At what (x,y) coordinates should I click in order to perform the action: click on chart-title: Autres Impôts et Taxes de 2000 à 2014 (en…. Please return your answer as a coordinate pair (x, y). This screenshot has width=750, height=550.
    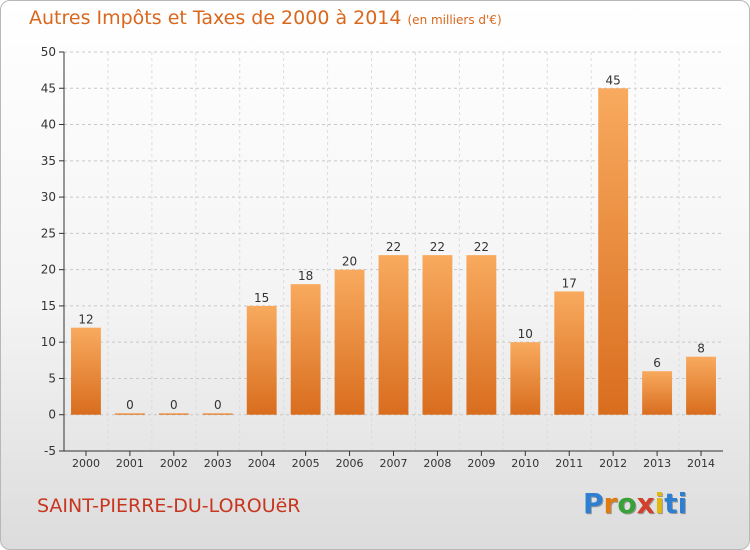
    Looking at the image, I should click on (265, 18).